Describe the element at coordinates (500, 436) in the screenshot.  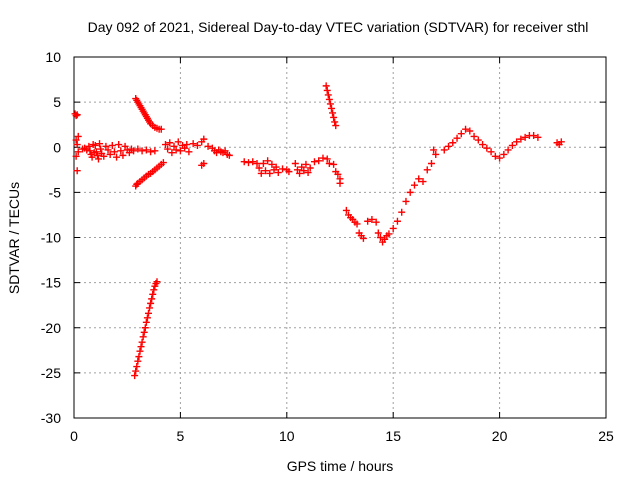
I see `x-tick-label: 20` at that location.